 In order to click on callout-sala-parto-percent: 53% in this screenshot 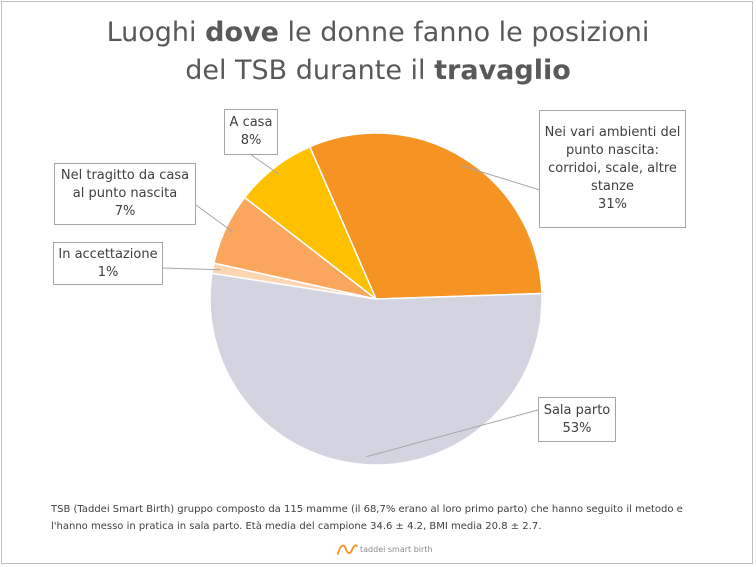, I will do `click(577, 428)`.